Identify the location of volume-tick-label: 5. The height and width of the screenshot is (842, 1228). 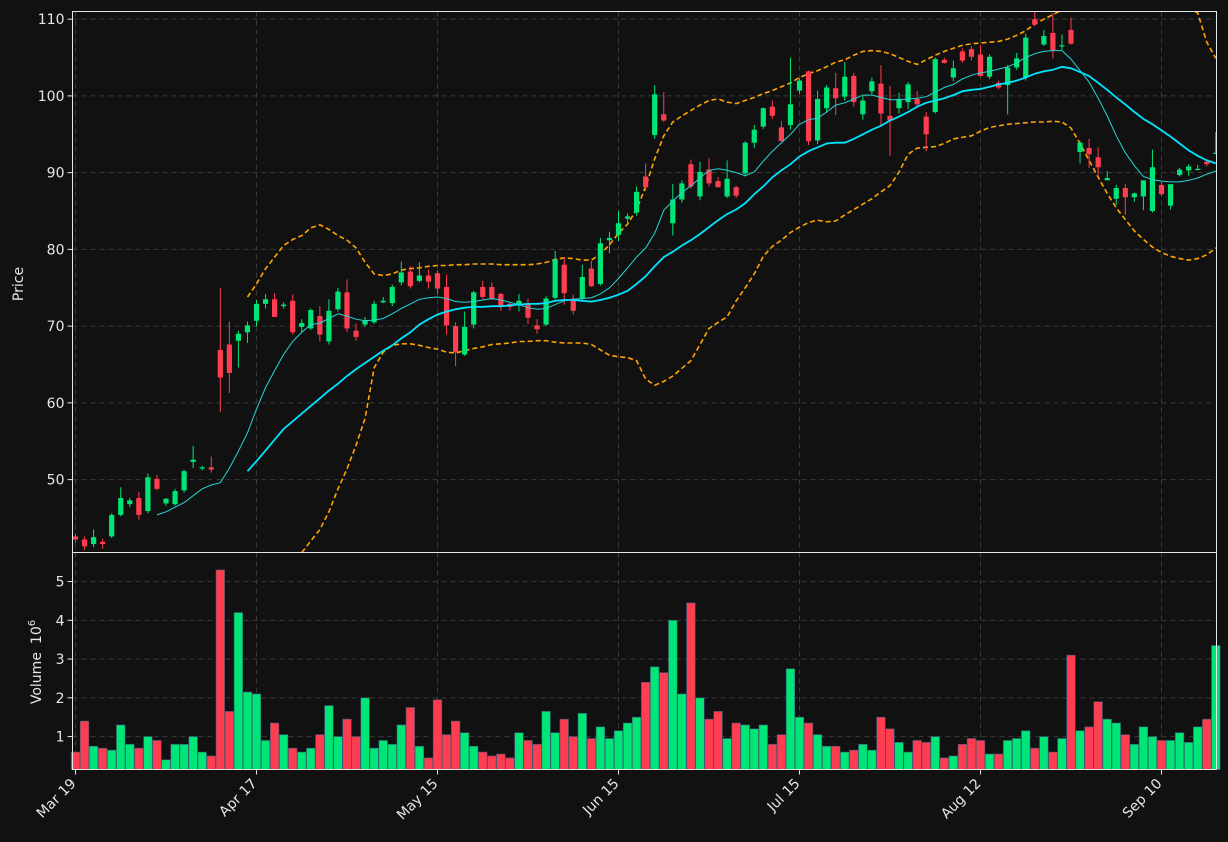
(60, 583).